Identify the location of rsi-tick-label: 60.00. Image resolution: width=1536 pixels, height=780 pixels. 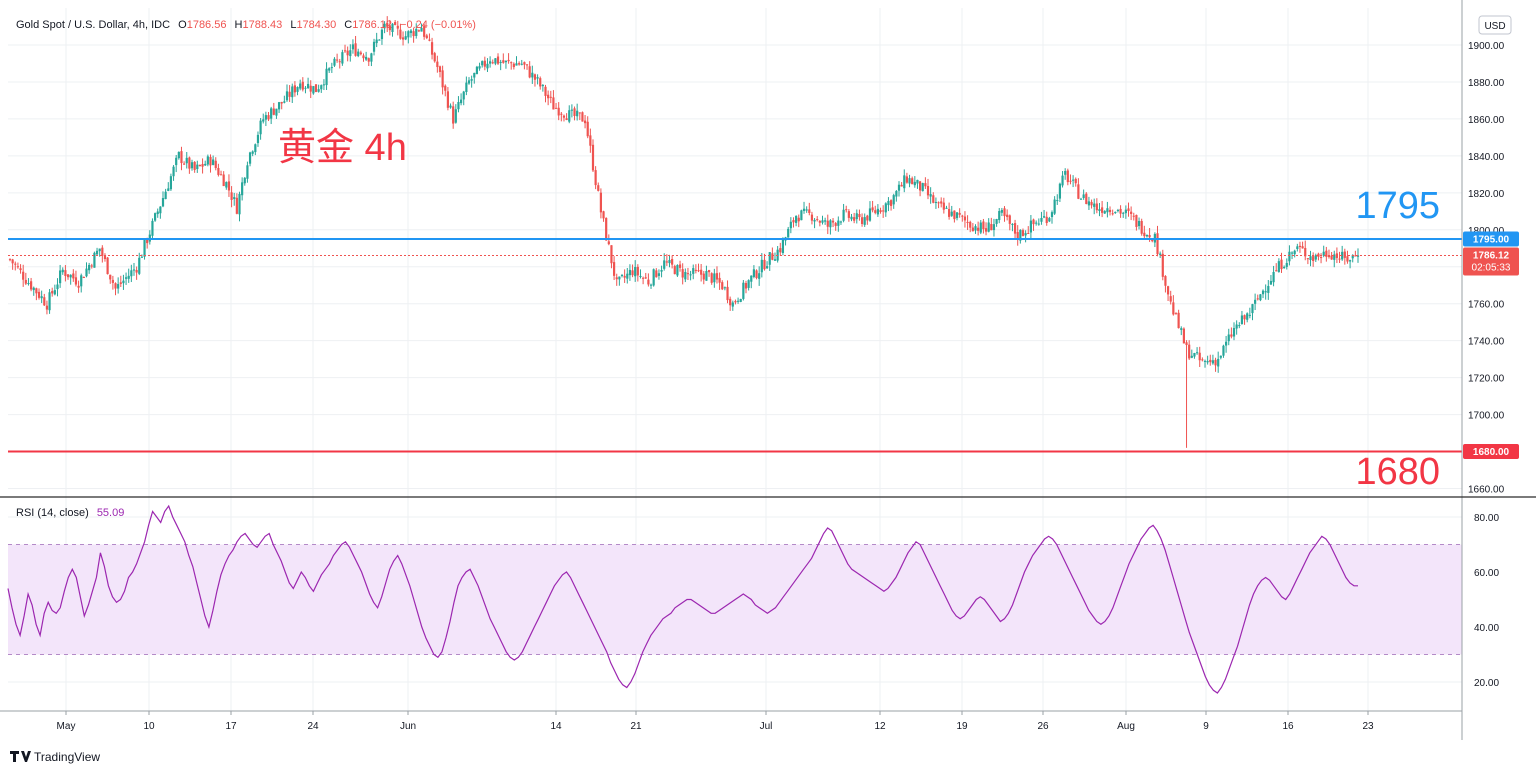
(1486, 573).